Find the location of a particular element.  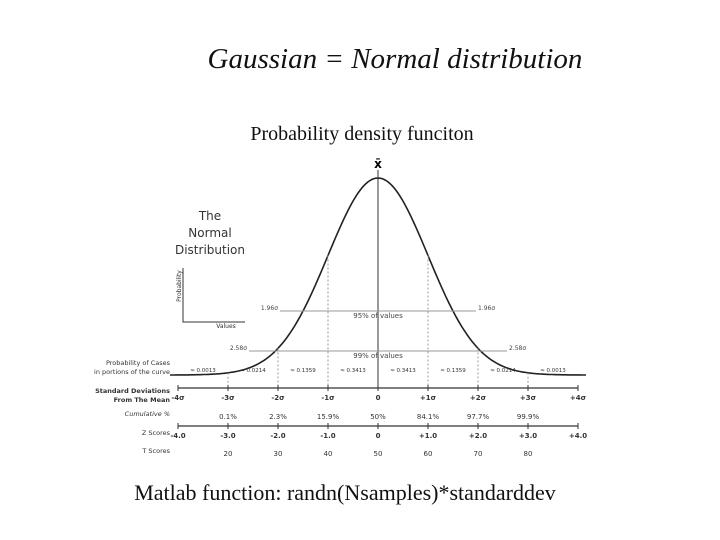

row-label: From The Mean is located at coordinates (142, 400).